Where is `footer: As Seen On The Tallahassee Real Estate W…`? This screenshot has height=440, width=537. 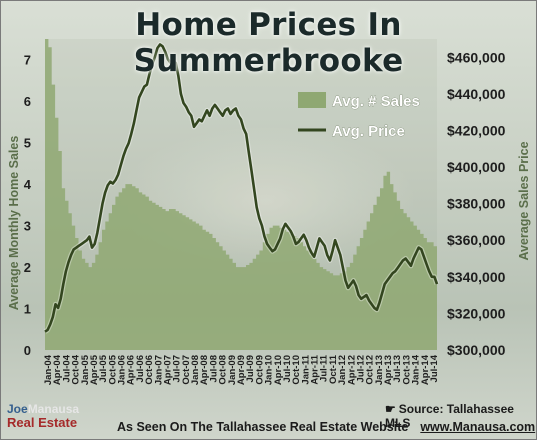
footer: As Seen On The Tallahassee Real Estate W… is located at coordinates (326, 427).